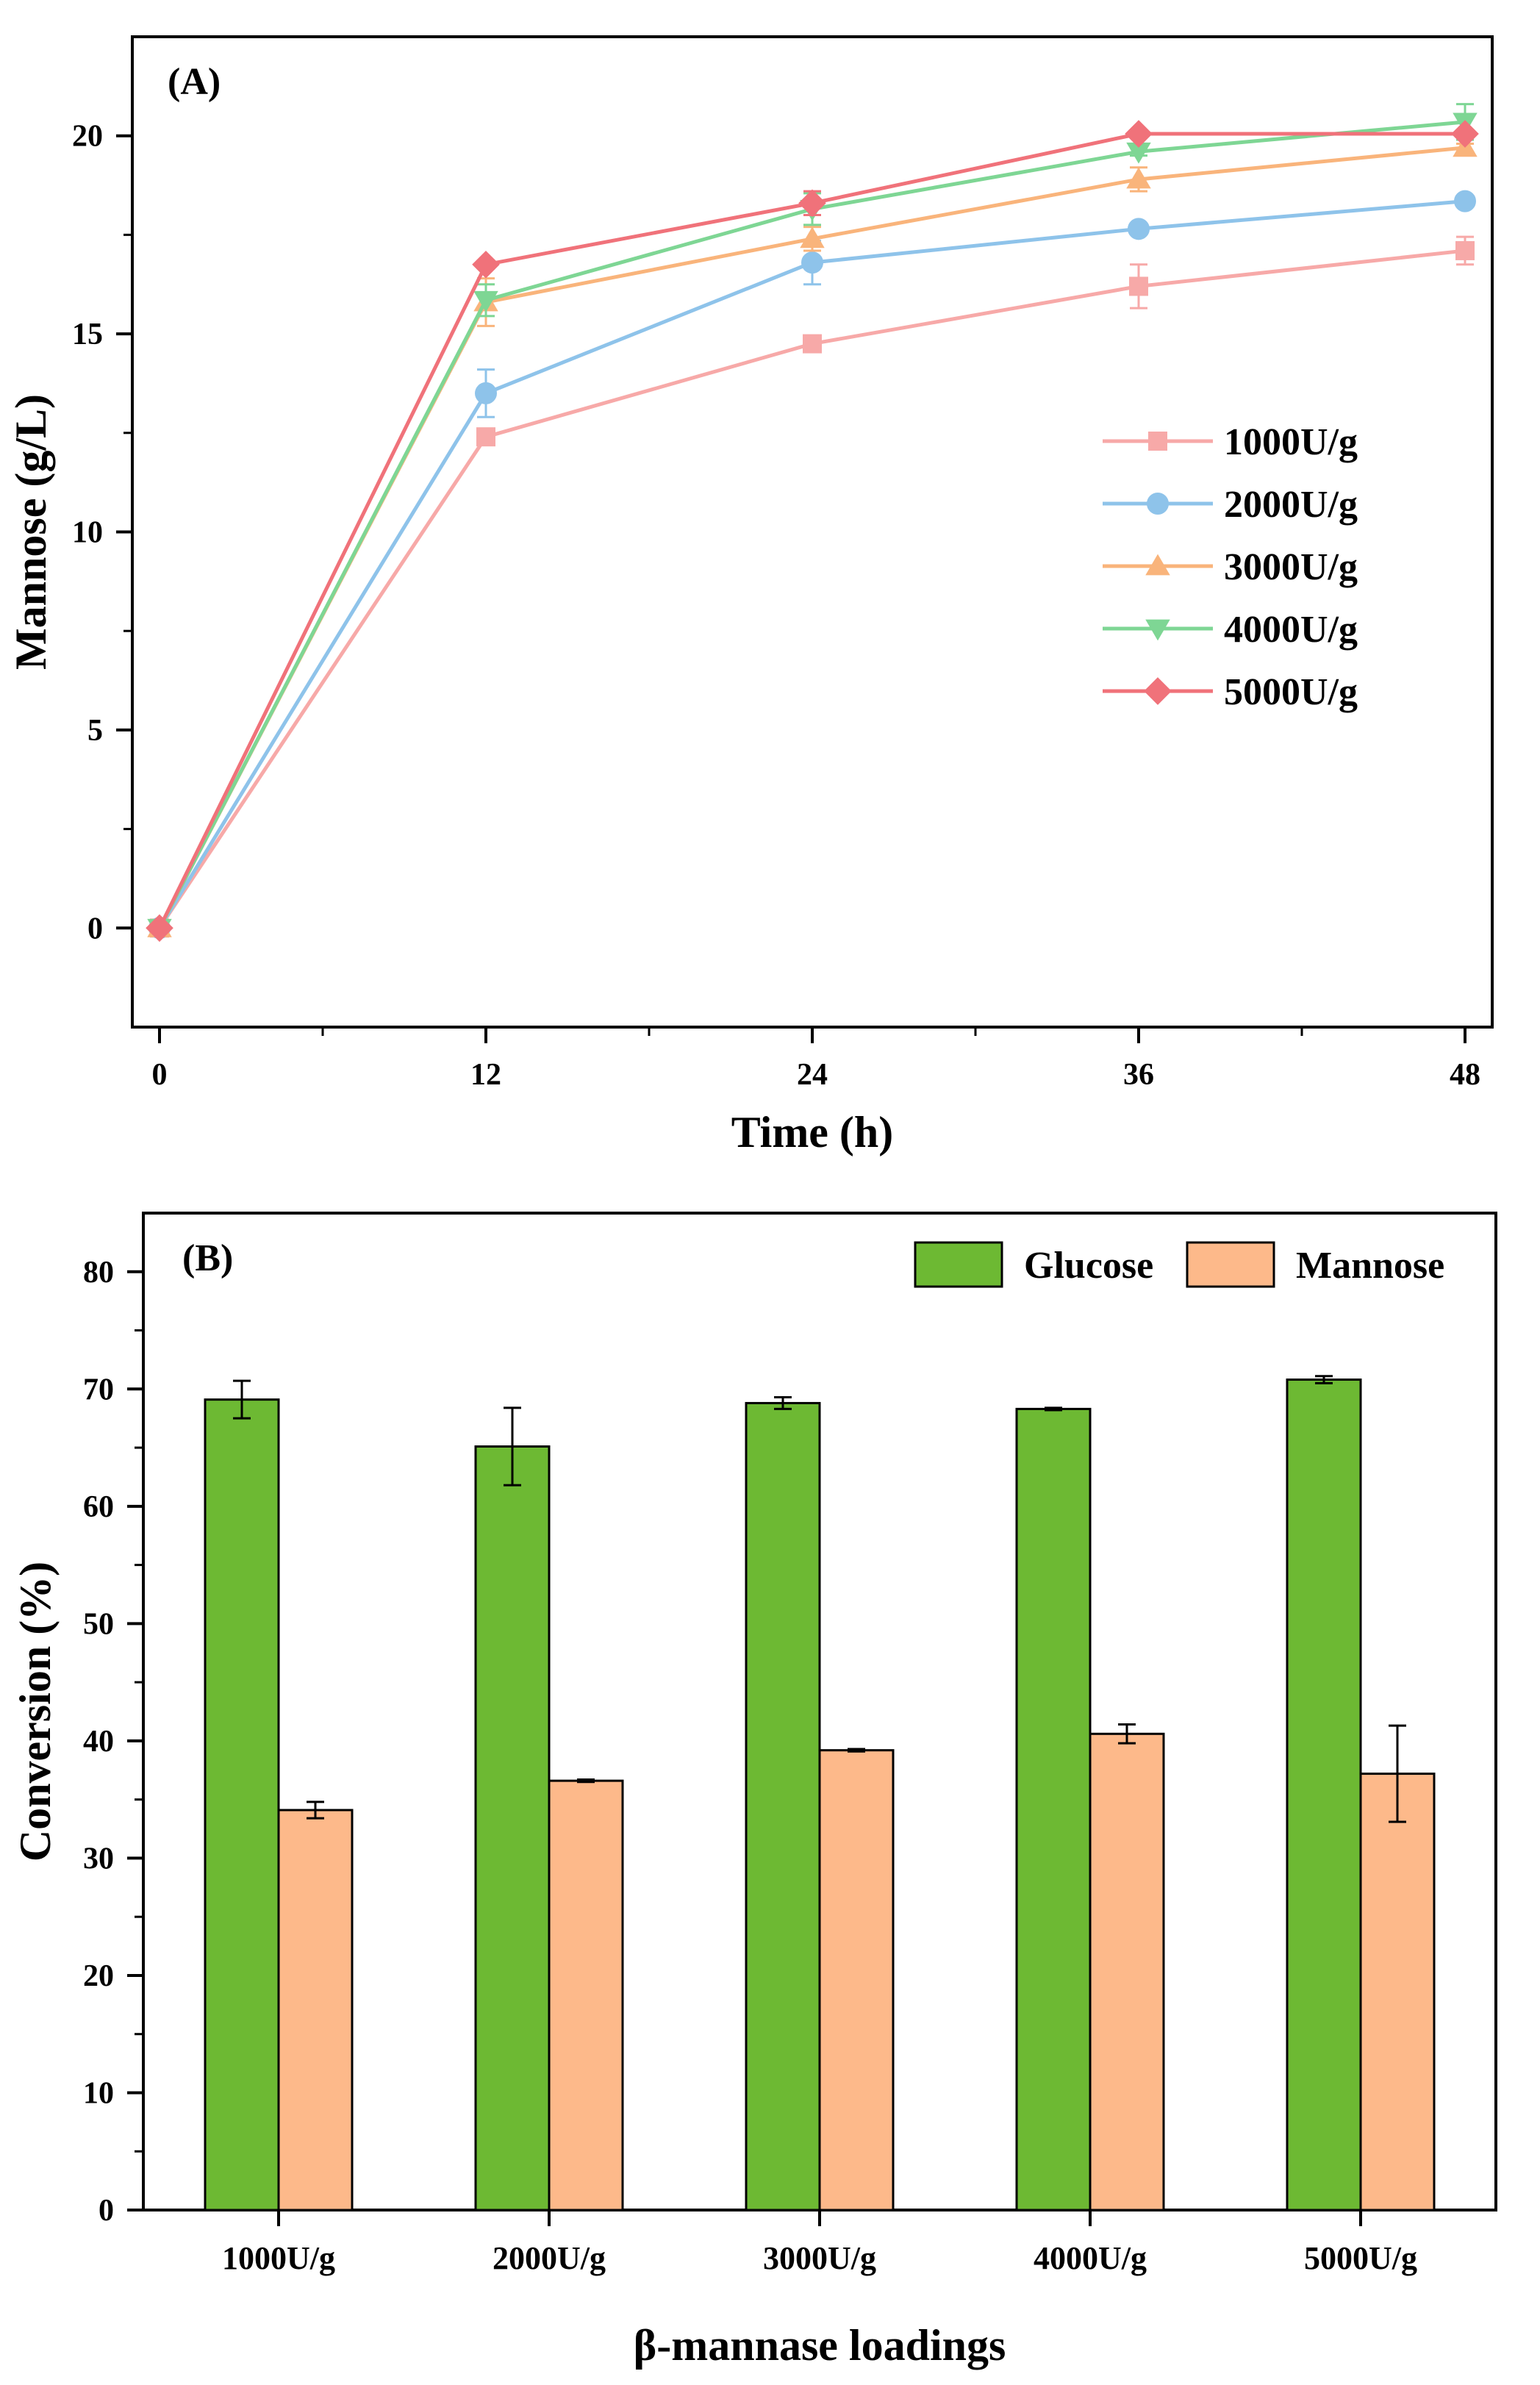  I want to click on legend-a: 1000U/g 2000U/g 3000U/g 4000U/g 5000U/g, so click(1231, 567).